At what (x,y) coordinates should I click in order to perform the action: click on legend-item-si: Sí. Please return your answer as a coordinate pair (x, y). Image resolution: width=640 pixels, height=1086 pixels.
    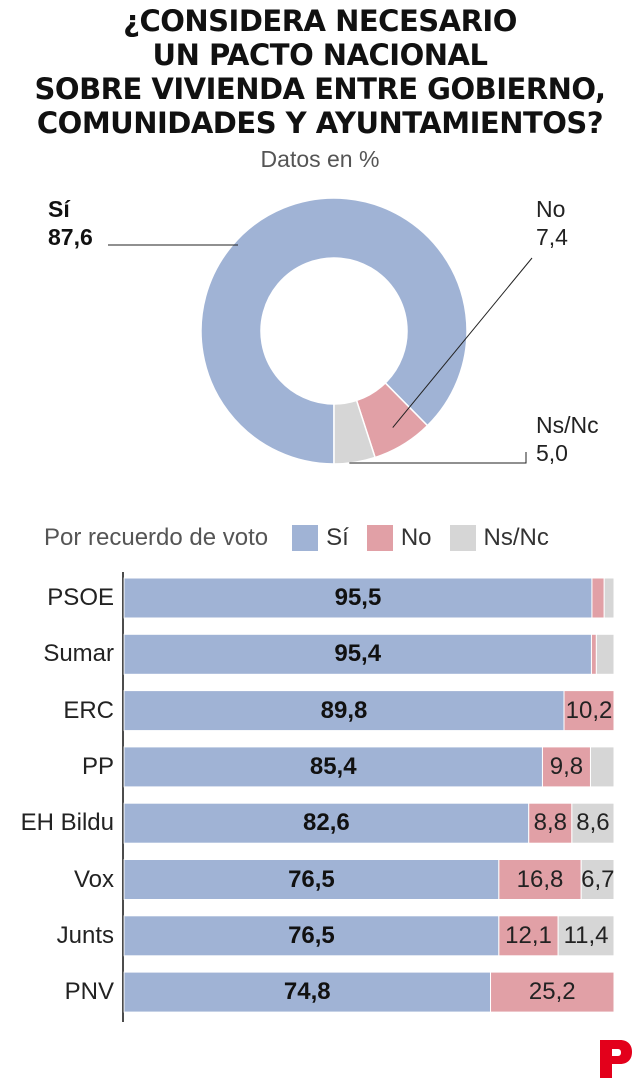
    Looking at the image, I should click on (320, 538).